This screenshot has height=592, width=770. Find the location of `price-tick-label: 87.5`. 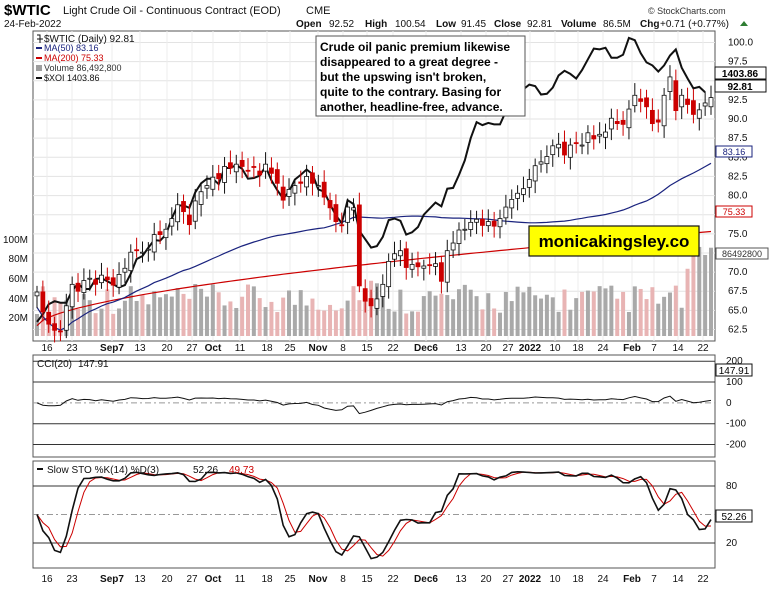

price-tick-label: 87.5 is located at coordinates (738, 138).